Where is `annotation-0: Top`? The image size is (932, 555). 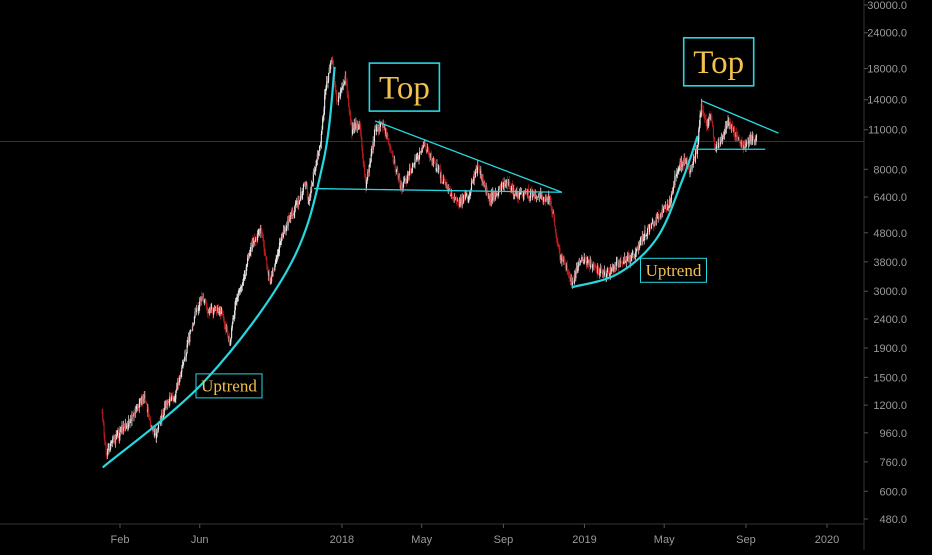
annotation-0: Top is located at coordinates (404, 87).